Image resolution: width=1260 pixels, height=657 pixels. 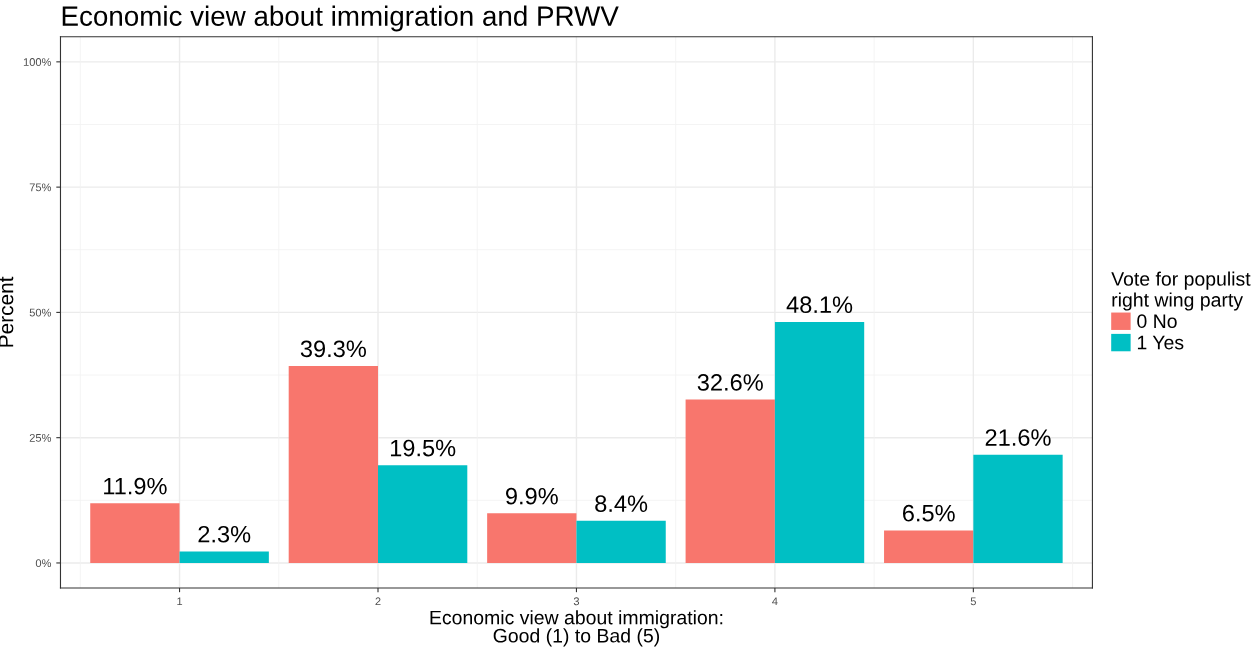 What do you see at coordinates (224, 534) in the screenshot?
I see `data-label: 2.3%` at bounding box center [224, 534].